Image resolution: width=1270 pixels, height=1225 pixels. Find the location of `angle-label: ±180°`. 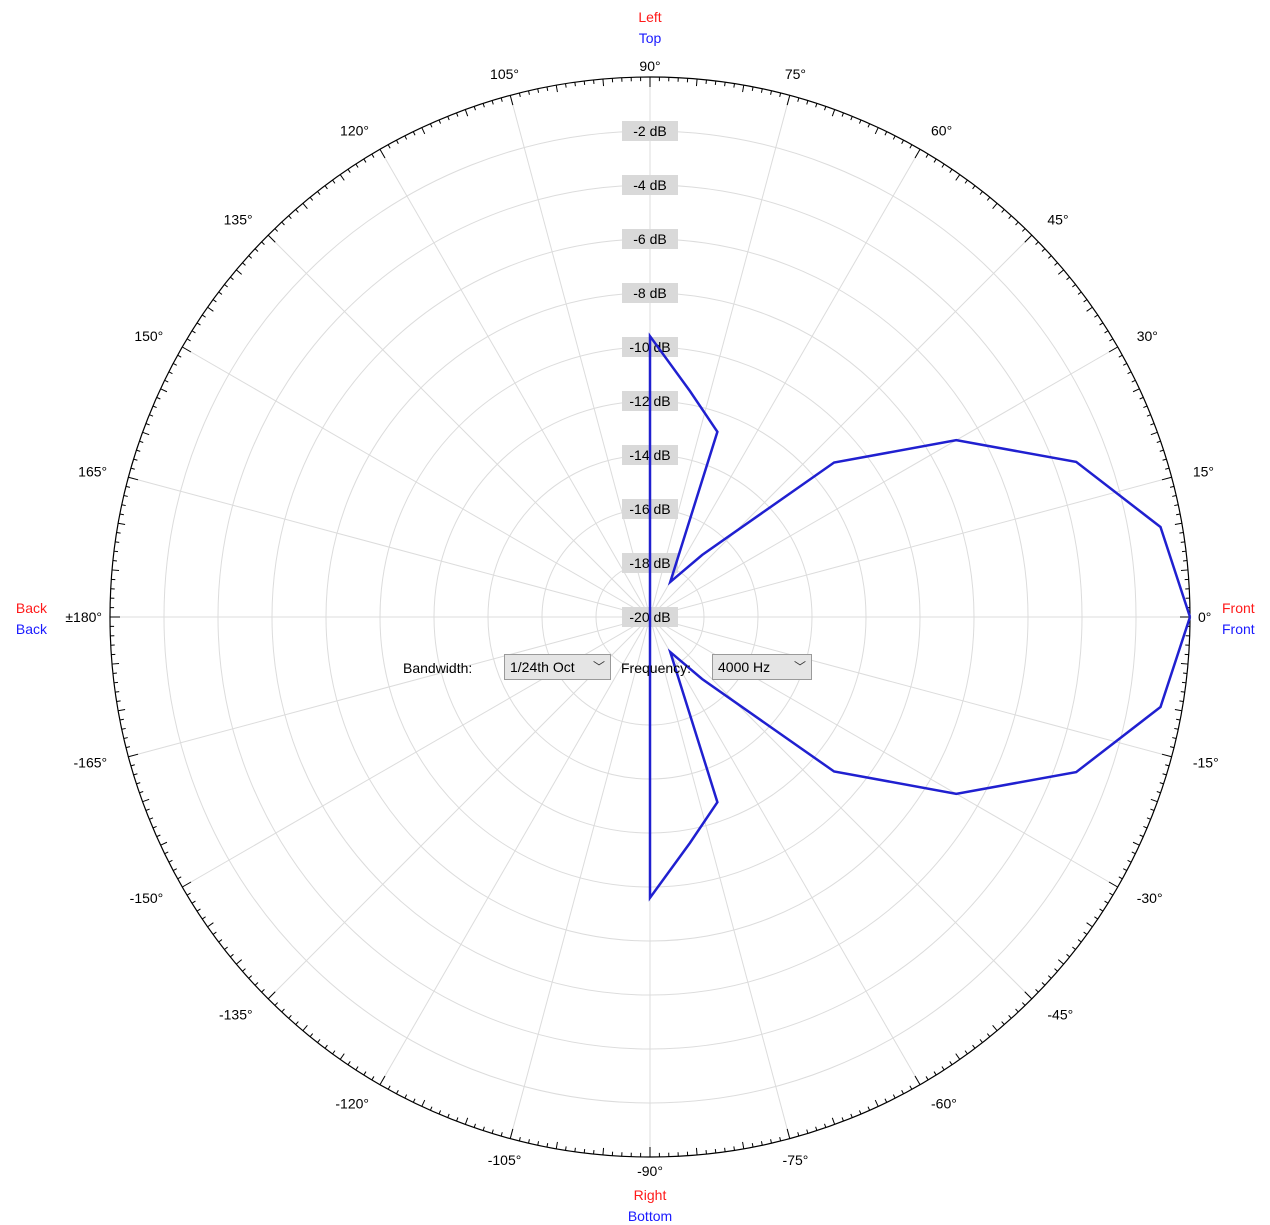

angle-label: ±180° is located at coordinates (83, 617).